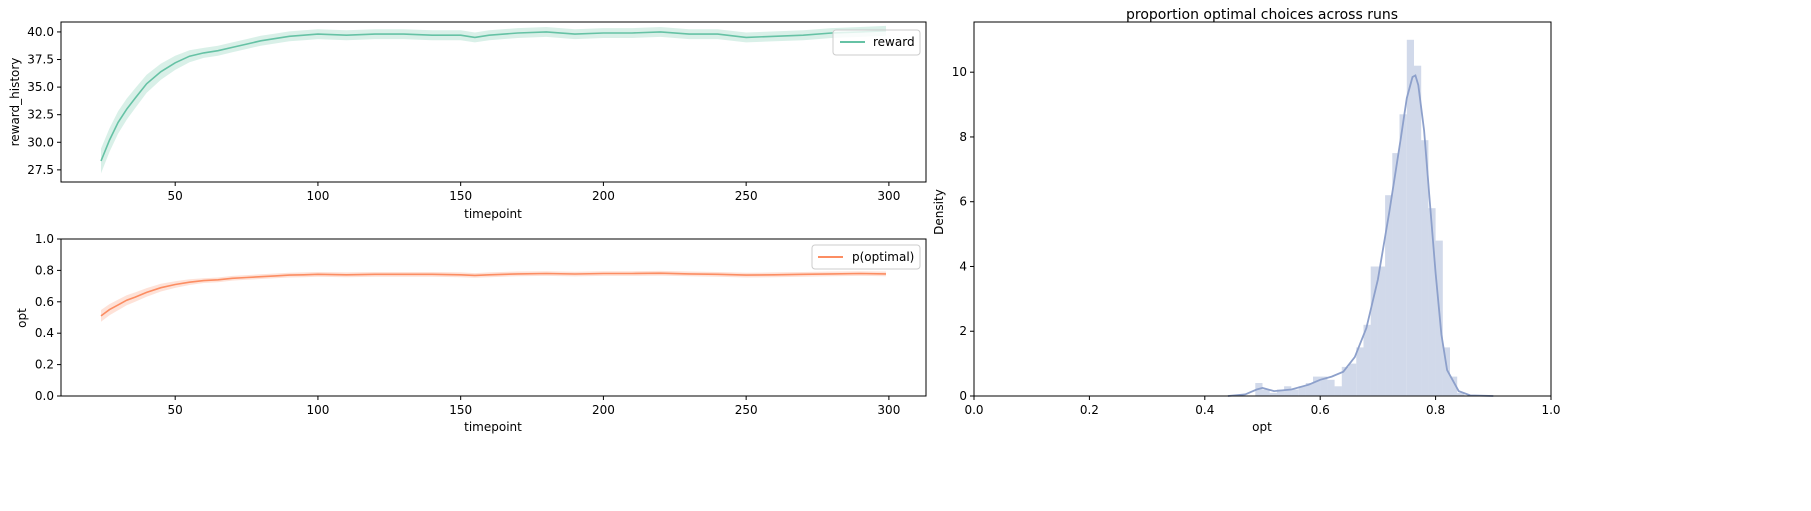  Describe the element at coordinates (888, 196) in the screenshot. I see `reward-xtick-label: 300` at that location.